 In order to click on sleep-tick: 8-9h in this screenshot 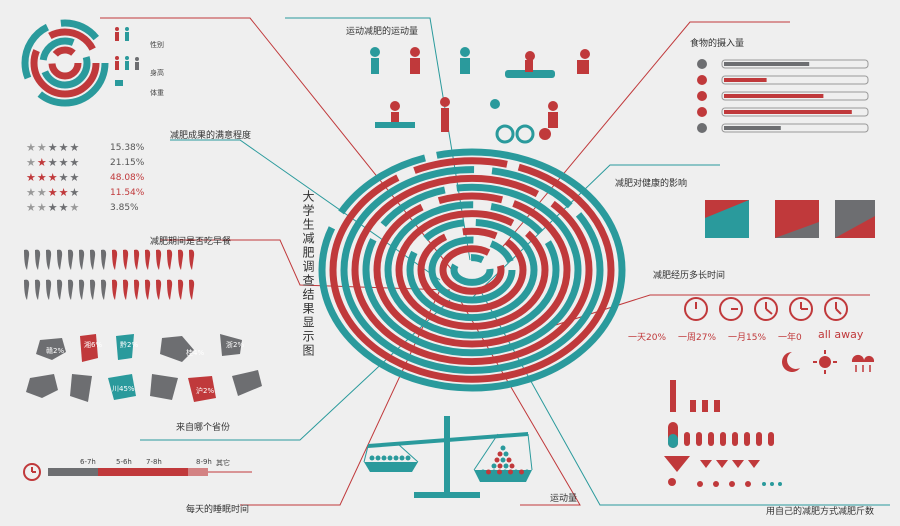, I will do `click(204, 462)`.